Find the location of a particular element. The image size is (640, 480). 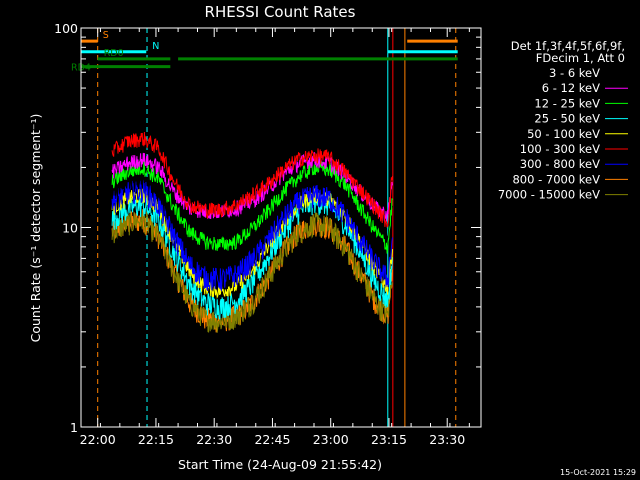

x-tick-label: 22:15 is located at coordinates (156, 439).